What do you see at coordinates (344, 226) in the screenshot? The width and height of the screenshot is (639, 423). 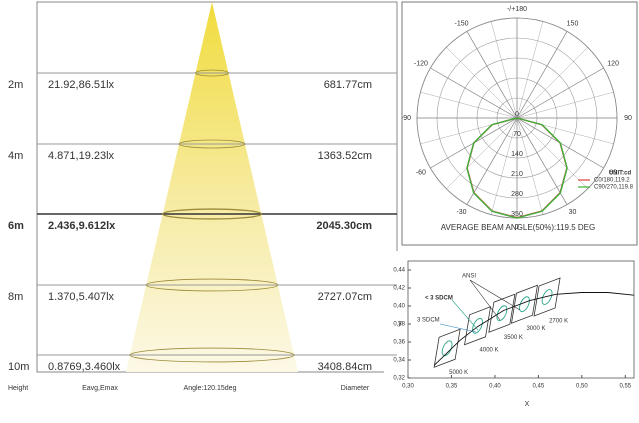 I see `diameter-label: 2045.30cm` at bounding box center [344, 226].